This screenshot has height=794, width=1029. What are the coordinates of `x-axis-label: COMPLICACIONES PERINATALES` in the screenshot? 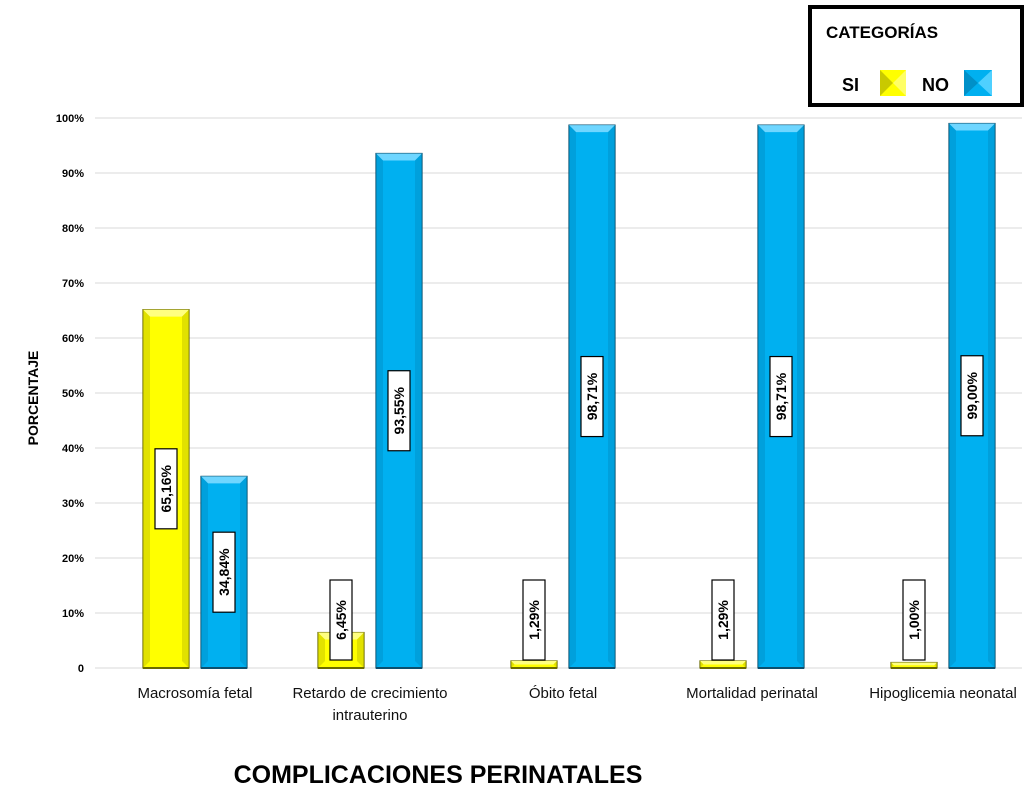 It's located at (438, 775).